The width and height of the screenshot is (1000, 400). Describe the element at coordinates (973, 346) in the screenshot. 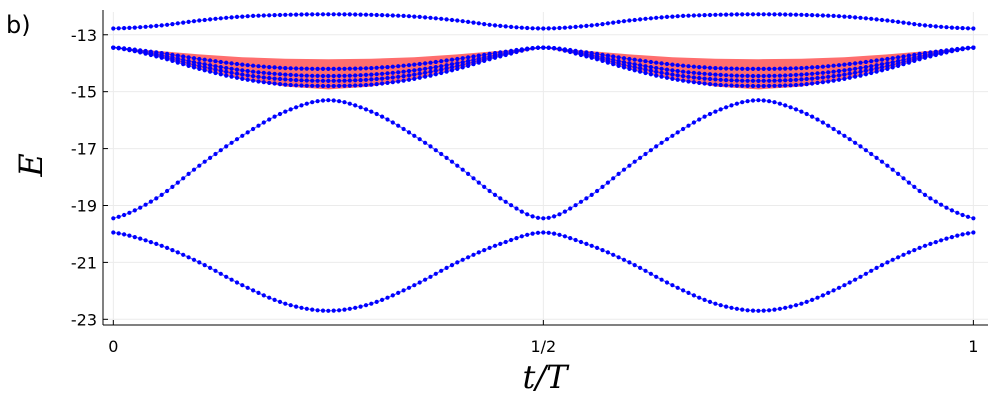

I see `x-tick-label: 1` at that location.